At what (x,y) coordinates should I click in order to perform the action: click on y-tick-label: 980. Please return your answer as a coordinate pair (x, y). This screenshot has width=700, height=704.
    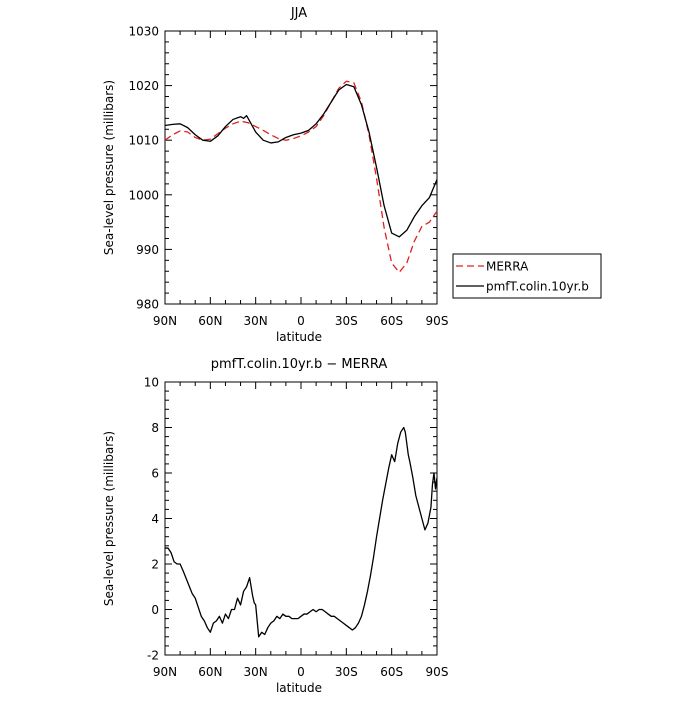
    Looking at the image, I should click on (147, 305).